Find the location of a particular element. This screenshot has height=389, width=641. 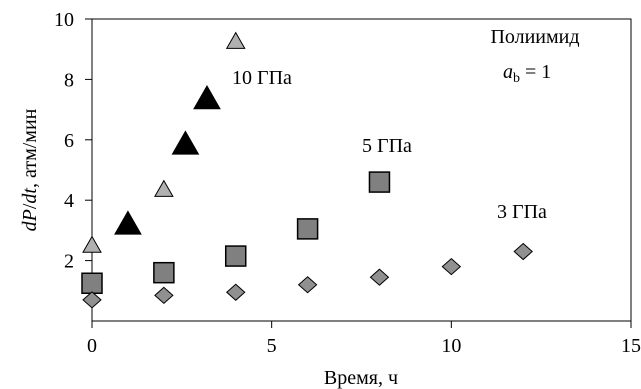

x-tick-label: 15 is located at coordinates (631, 346).